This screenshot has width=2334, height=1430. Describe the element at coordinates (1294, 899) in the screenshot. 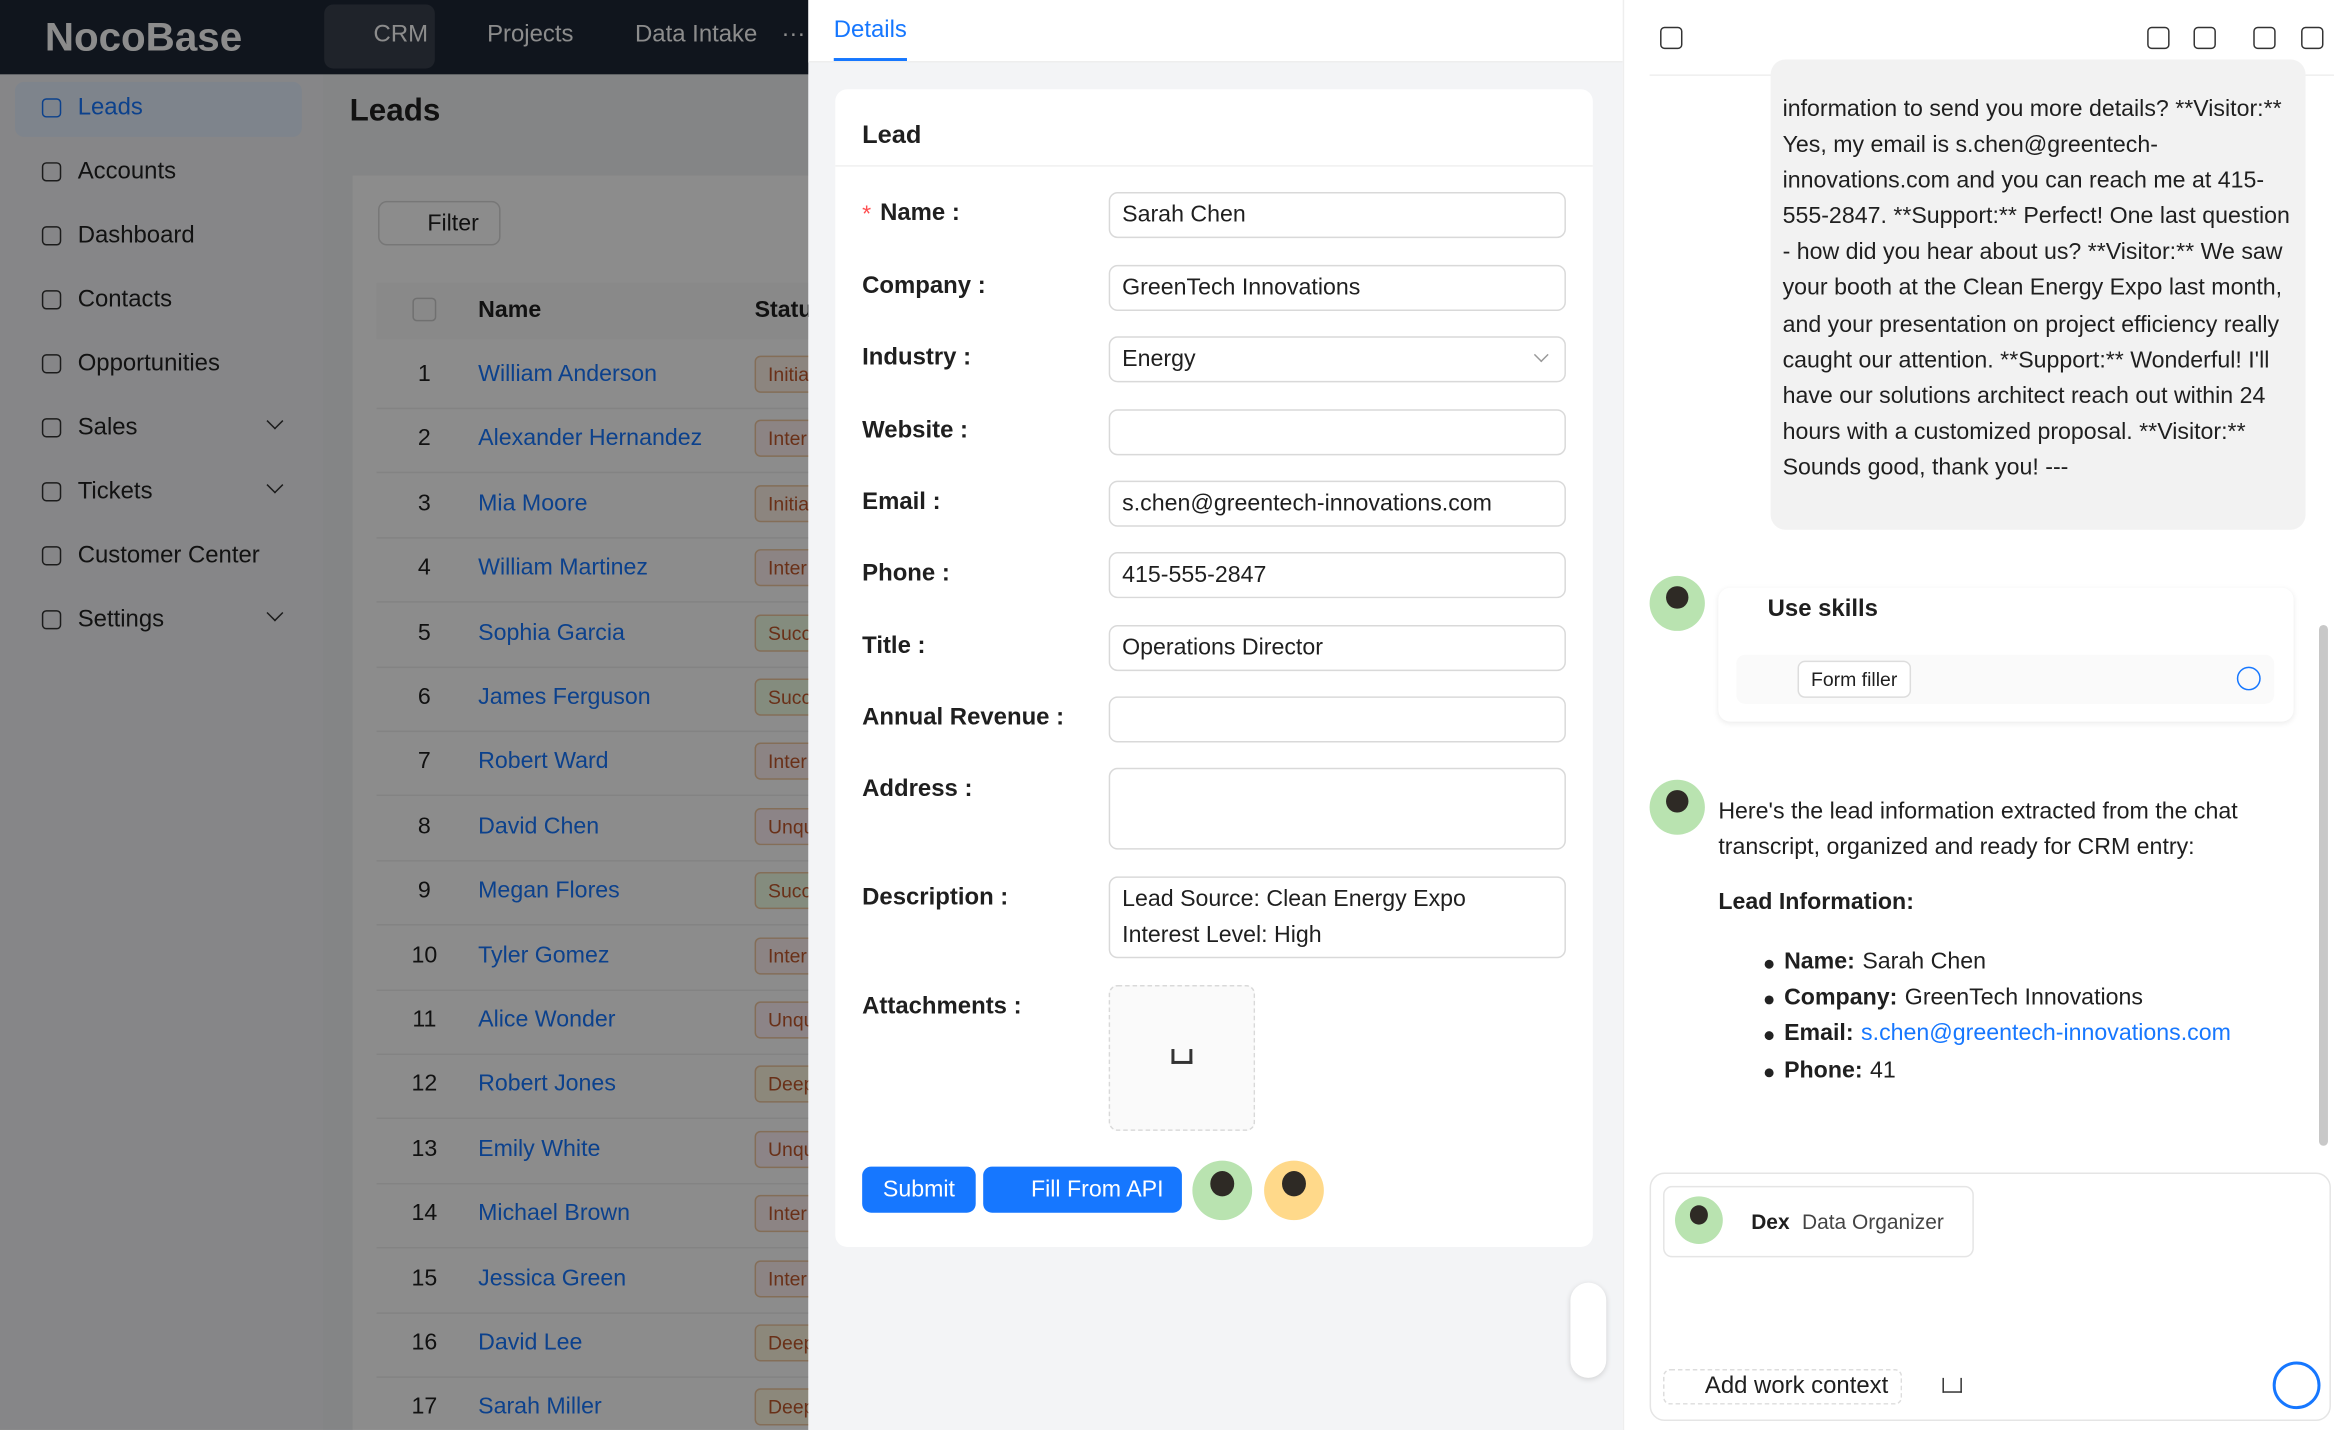

I see `textarea-line: Lead Source: Clean Energy Expo` at that location.